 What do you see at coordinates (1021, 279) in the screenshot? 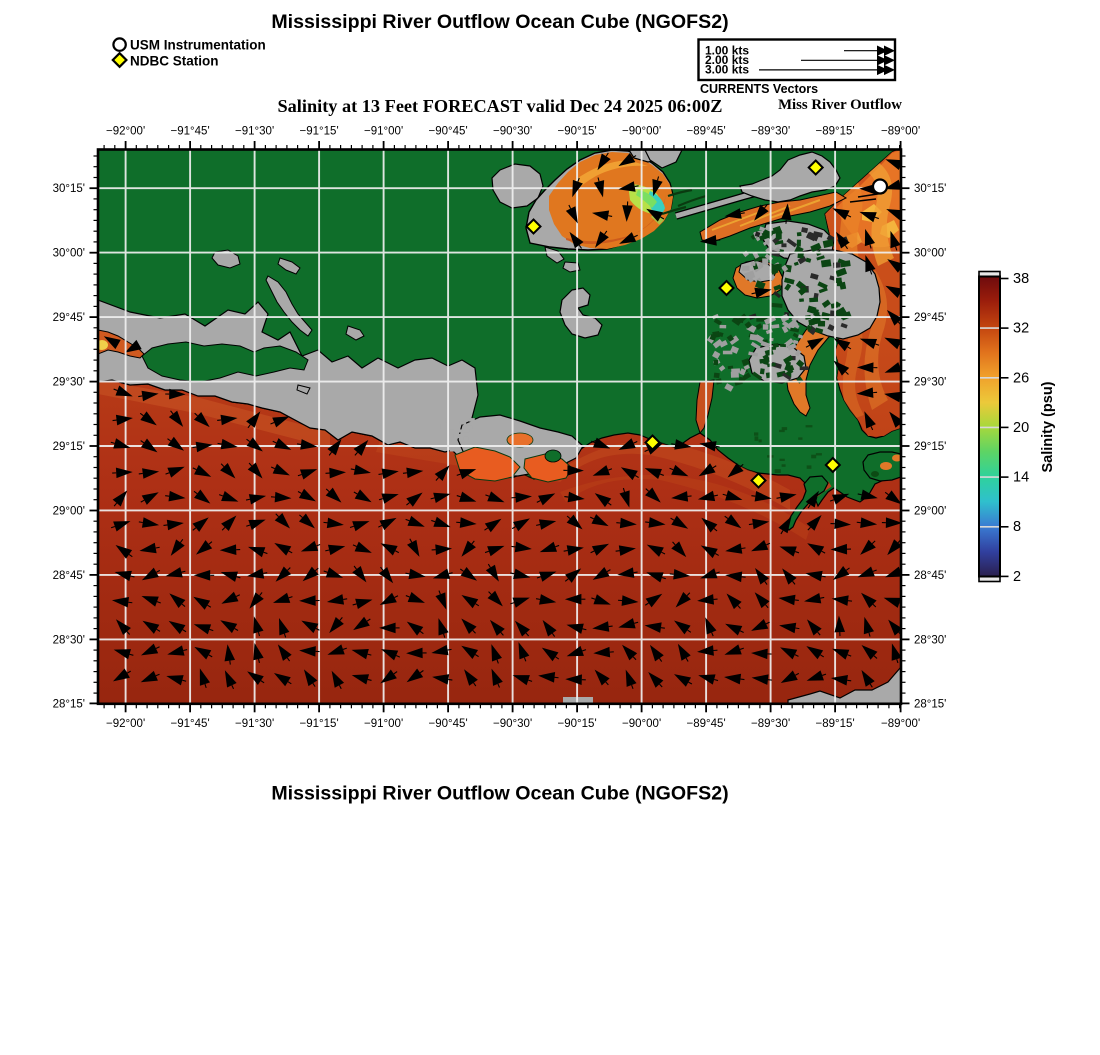
I see `svg-text: 38` at bounding box center [1021, 279].